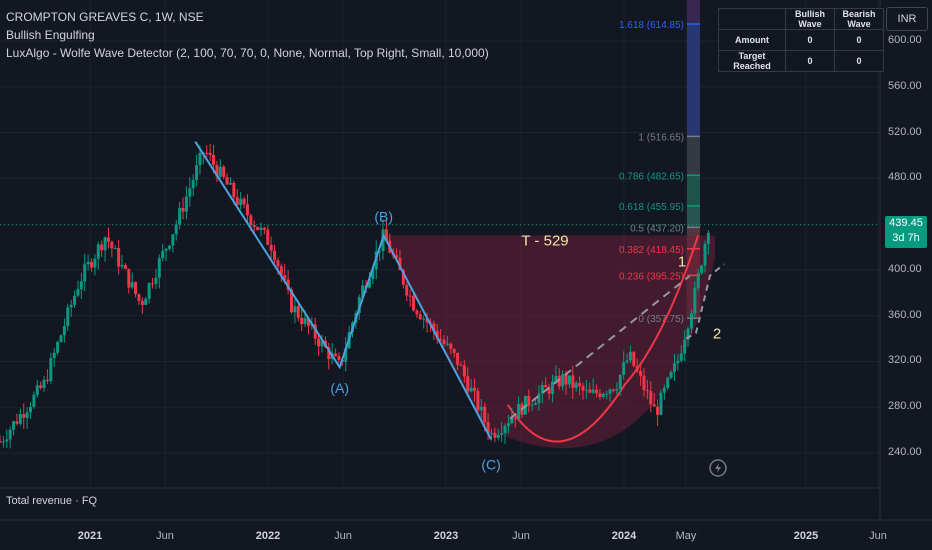  What do you see at coordinates (859, 61) in the screenshot?
I see `target-reached-bearish: 0` at bounding box center [859, 61].